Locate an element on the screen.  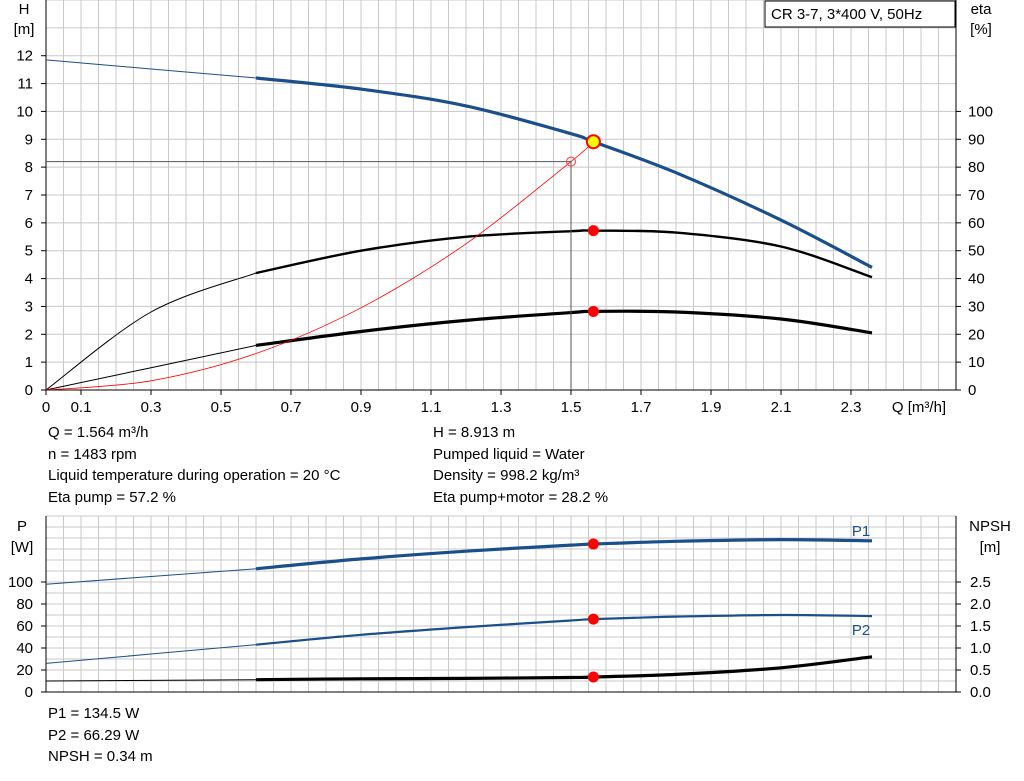
p-axis-label: P is located at coordinates (22, 526).